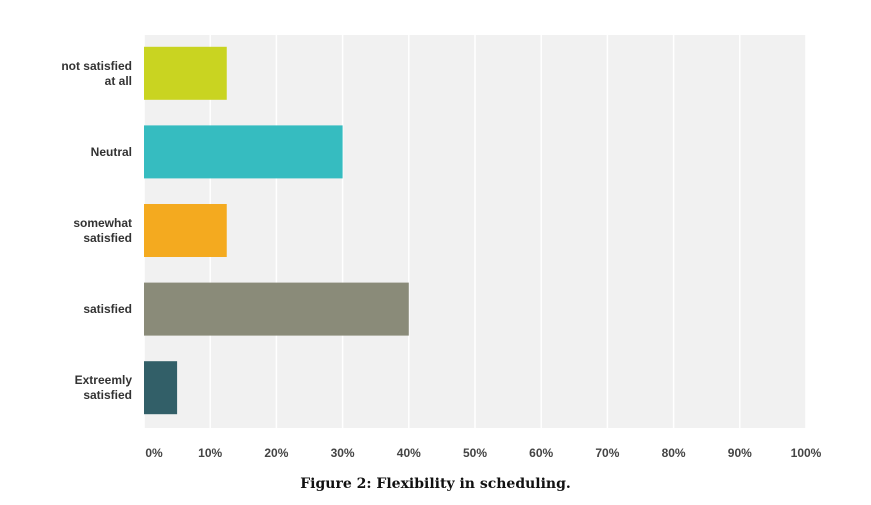 The image size is (871, 505). I want to click on figure-caption: Figure 2: Flexibility in scheduling., so click(435, 484).